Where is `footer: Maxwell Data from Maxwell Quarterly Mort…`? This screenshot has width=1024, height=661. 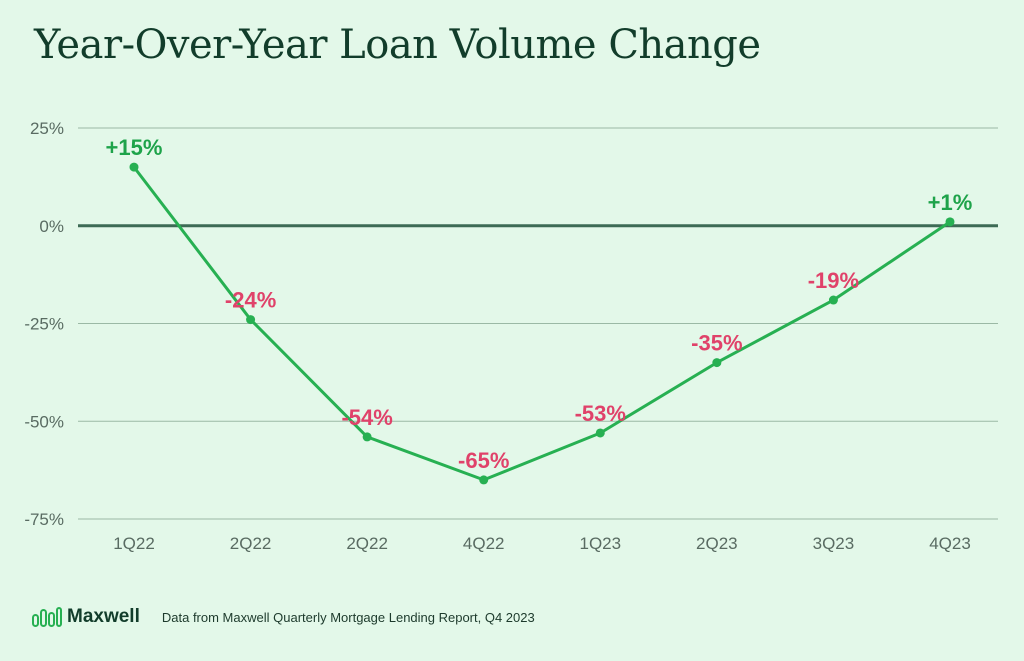
footer: Maxwell Data from Maxwell Quarterly Mort… is located at coordinates (283, 617).